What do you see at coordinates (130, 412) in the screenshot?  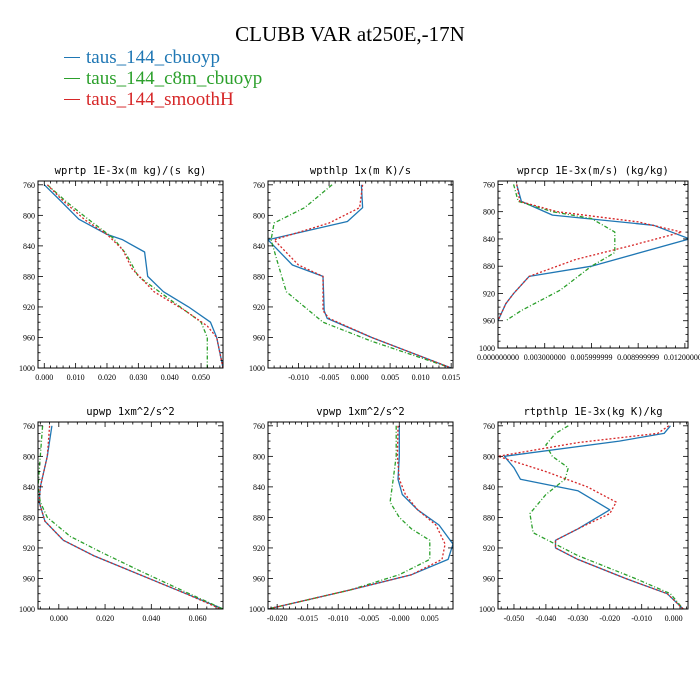 I see `panel-title: upwp 1xm^2/s^2` at bounding box center [130, 412].